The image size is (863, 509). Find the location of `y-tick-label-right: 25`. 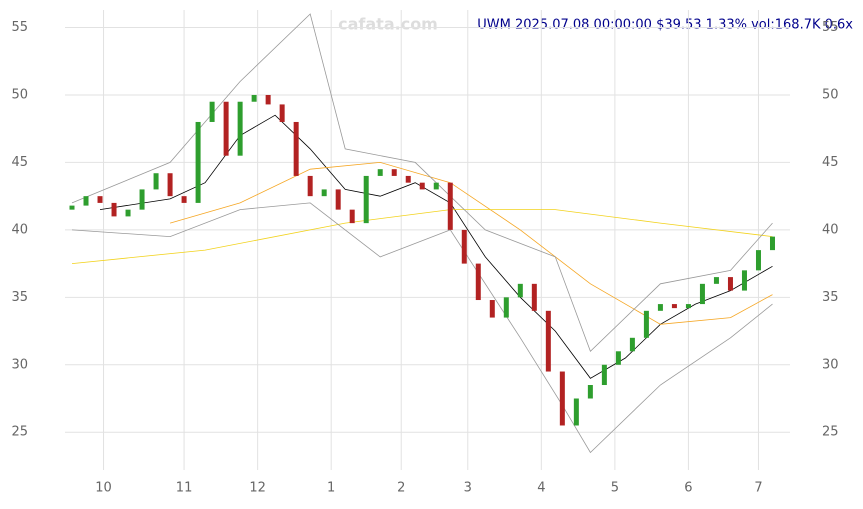

y-tick-label-right: 25 is located at coordinates (830, 432).